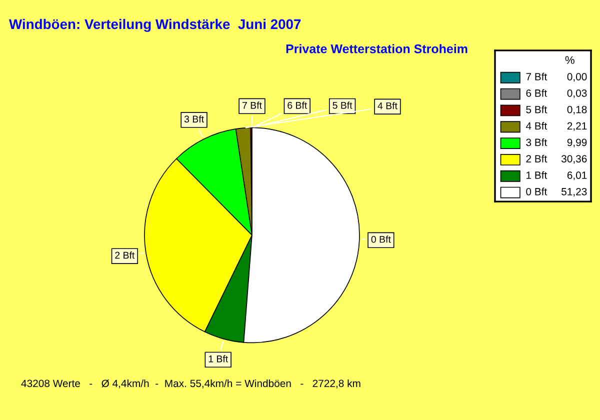 The height and width of the screenshot is (420, 600). I want to click on text: 0,00, so click(577, 77).